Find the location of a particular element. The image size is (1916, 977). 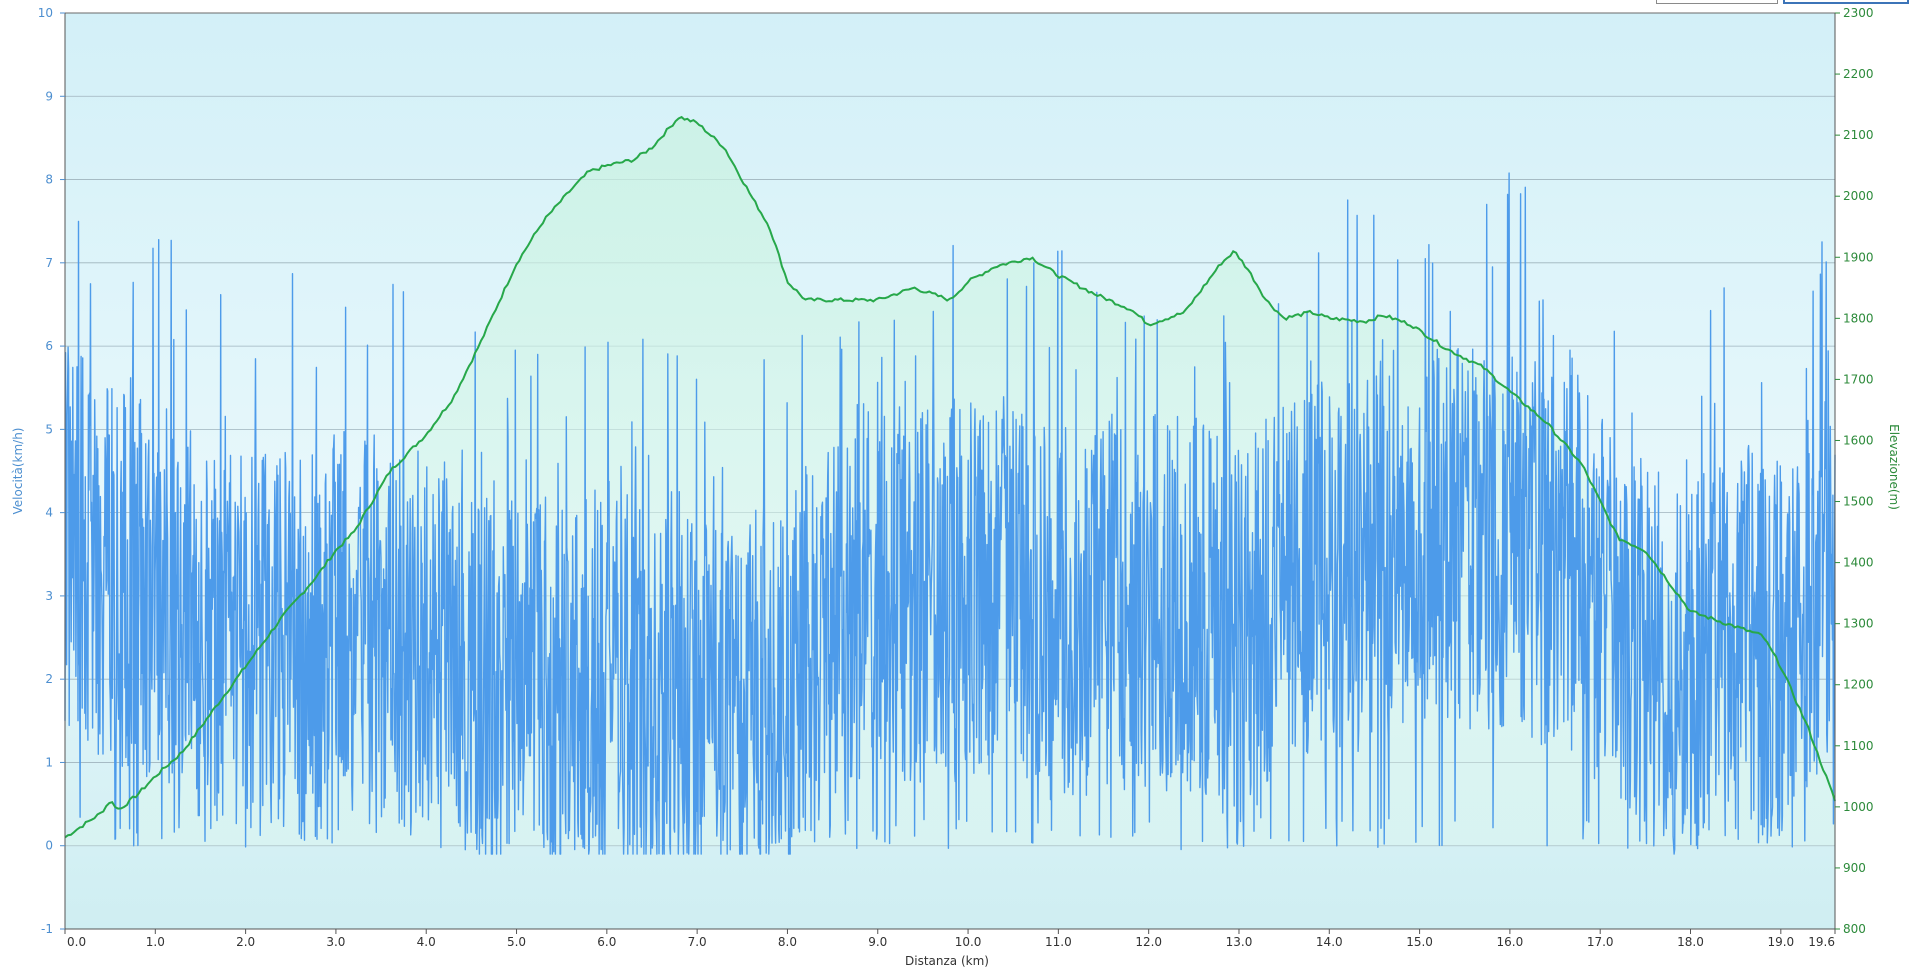

y-right-tick-label: 1100 is located at coordinates (1858, 746).